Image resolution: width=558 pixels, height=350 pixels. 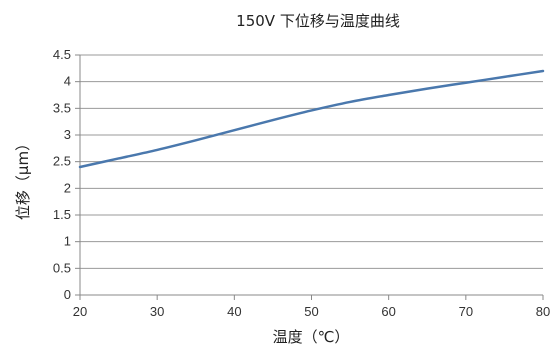 I want to click on y-tick-label-8: 4, so click(x=67, y=81).